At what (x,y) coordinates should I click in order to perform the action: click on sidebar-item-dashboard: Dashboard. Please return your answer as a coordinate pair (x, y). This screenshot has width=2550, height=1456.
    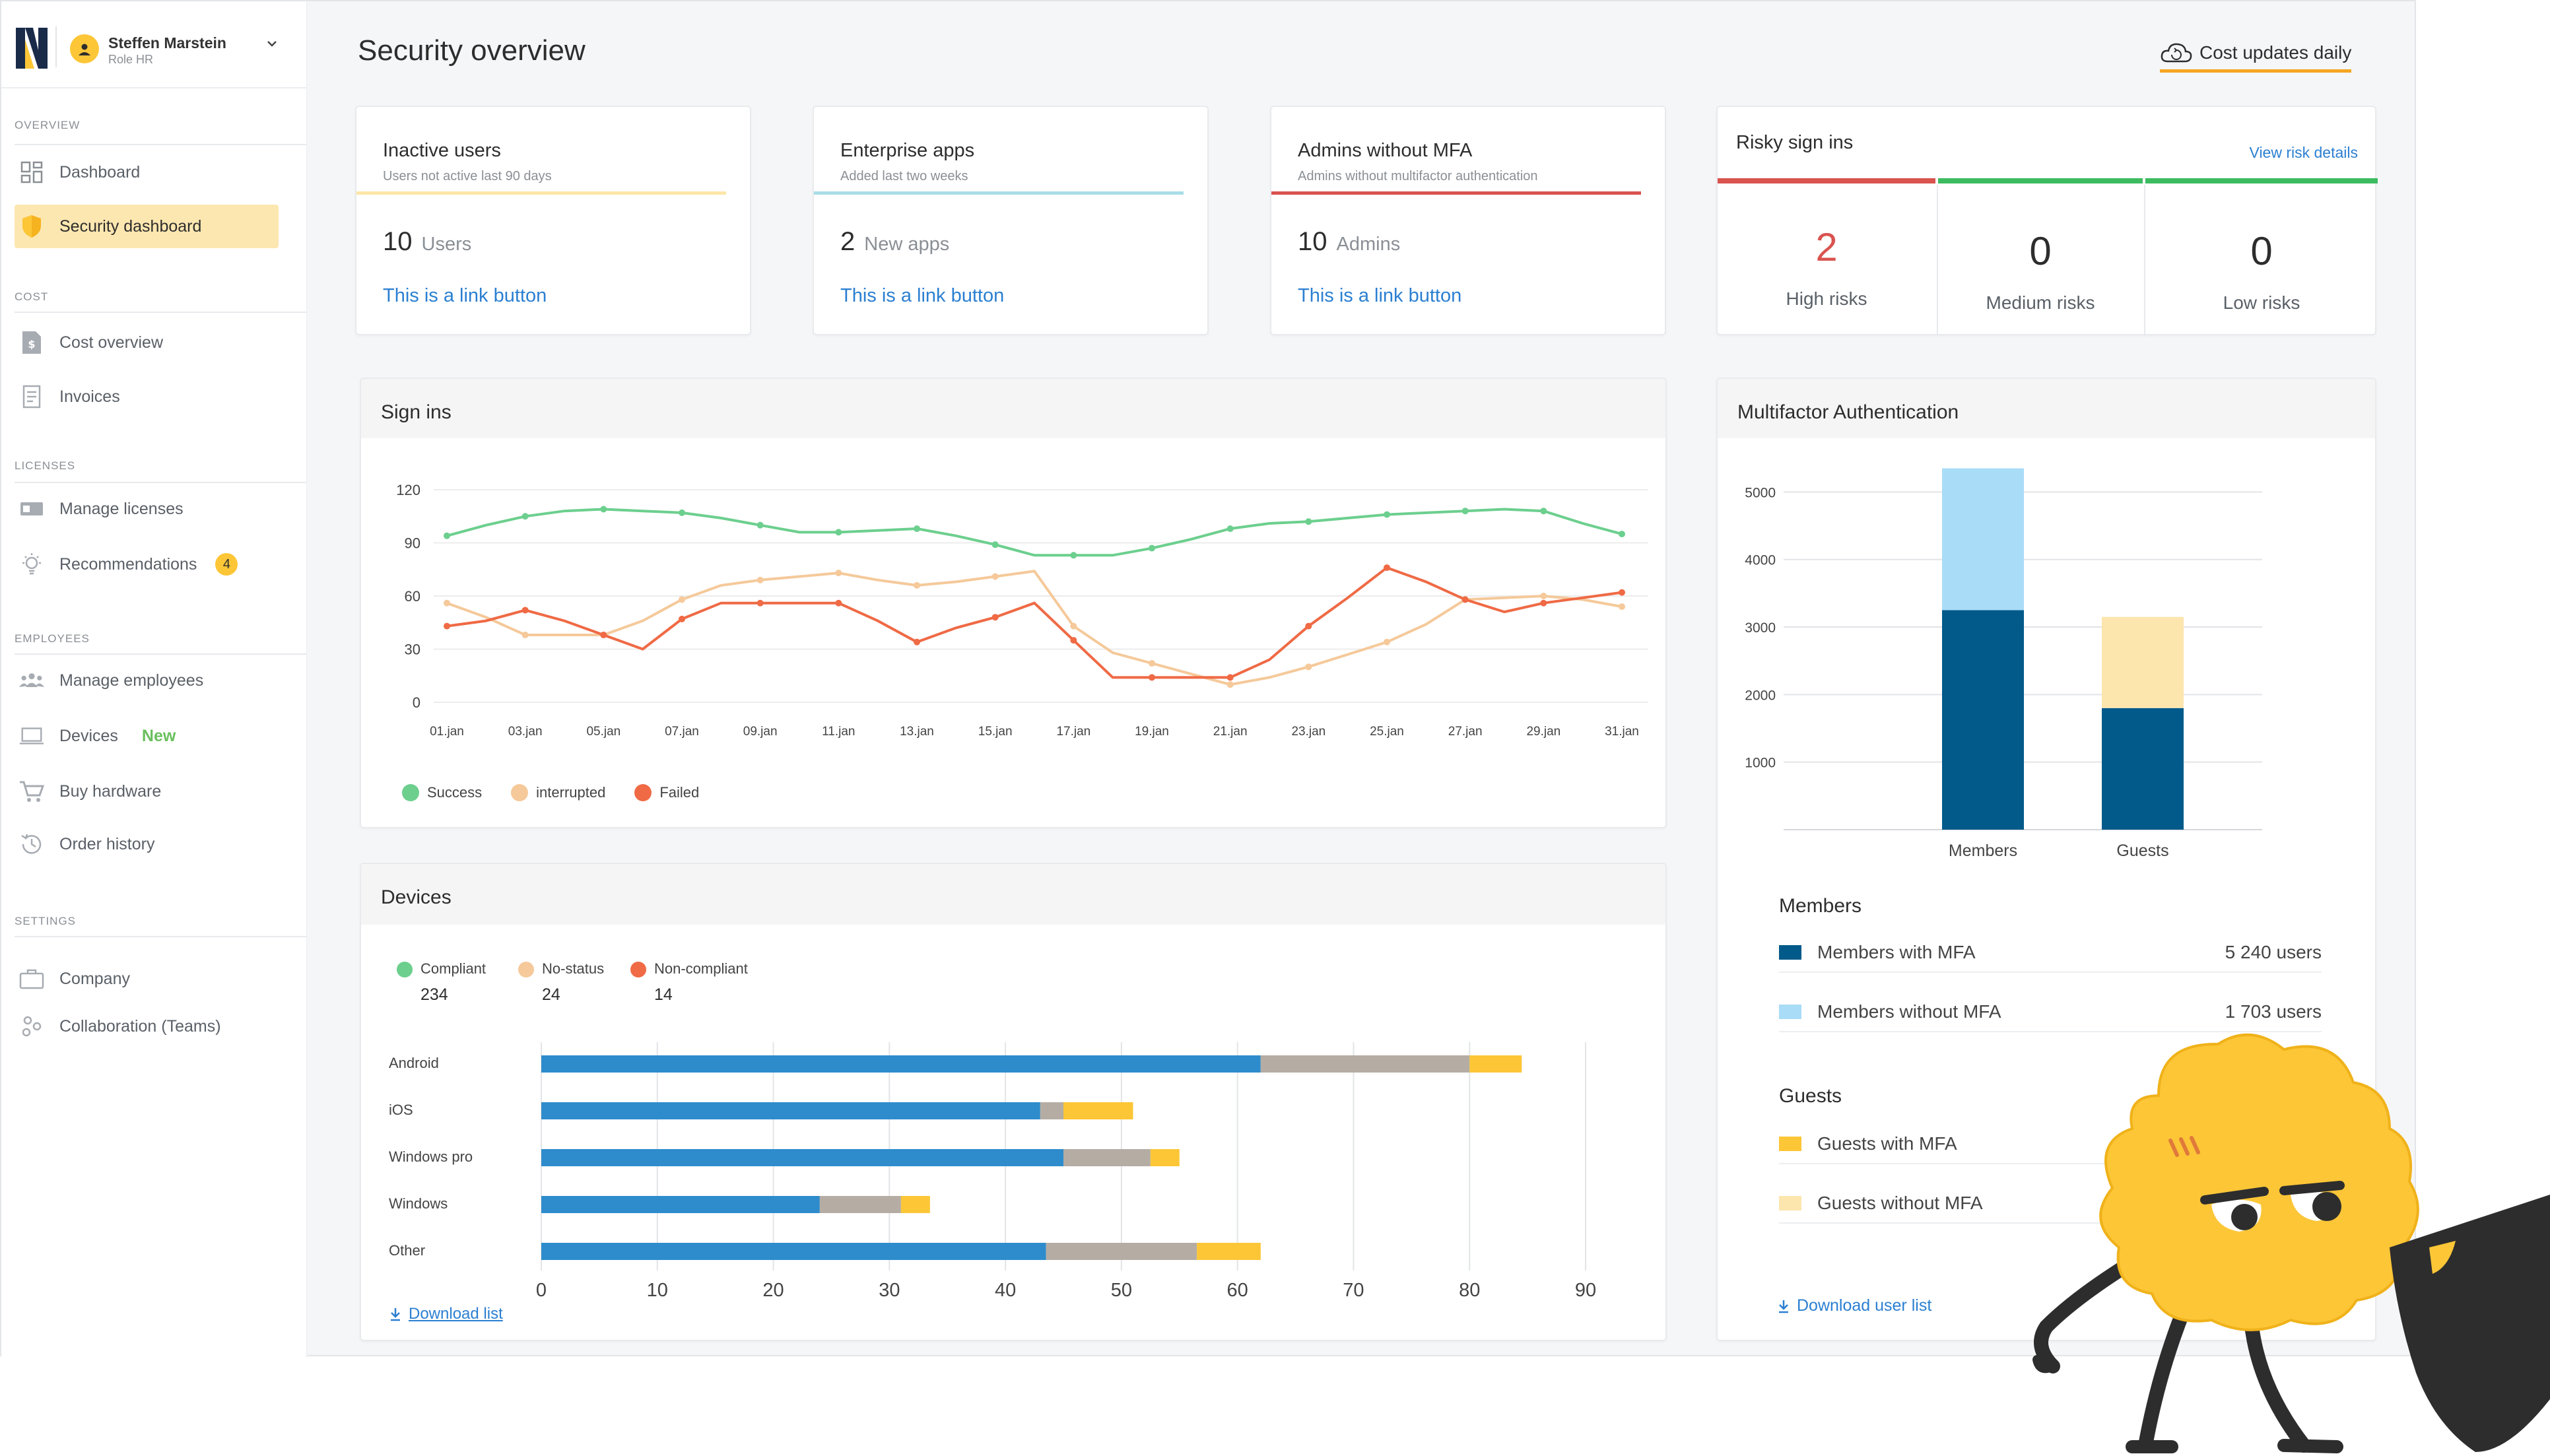
    Looking at the image, I should click on (147, 172).